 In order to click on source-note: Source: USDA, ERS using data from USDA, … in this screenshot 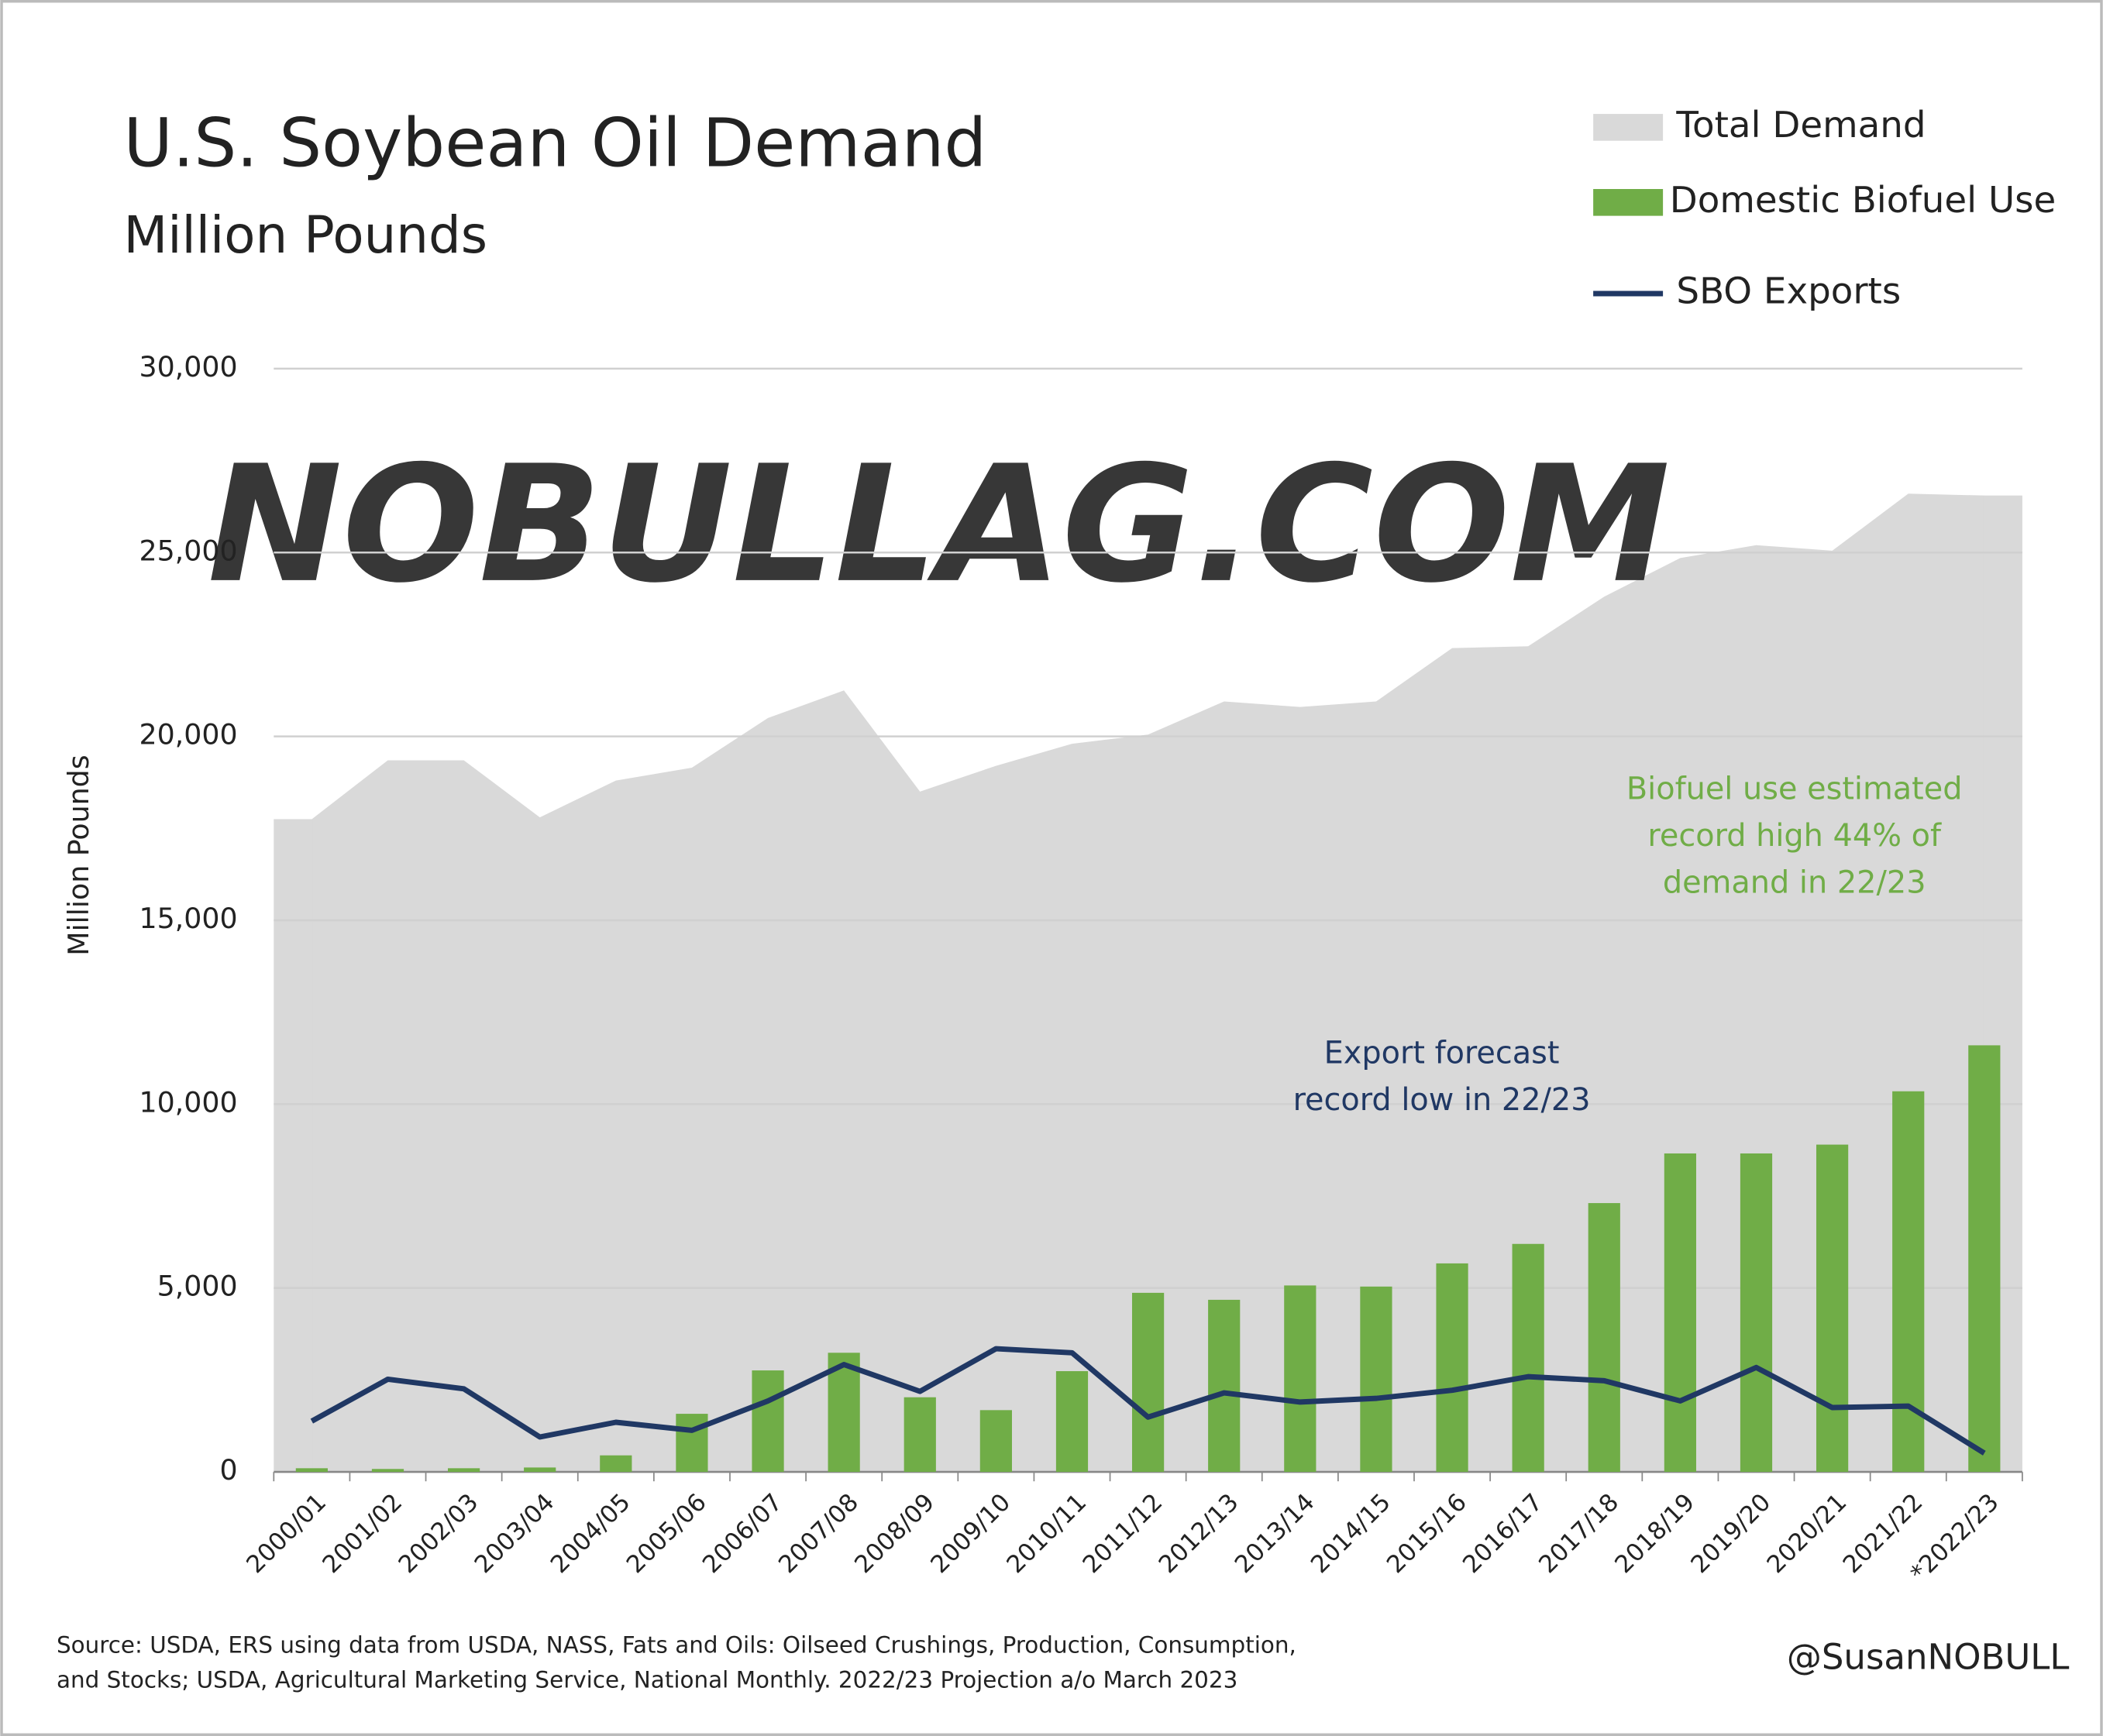, I will do `click(676, 1645)`.